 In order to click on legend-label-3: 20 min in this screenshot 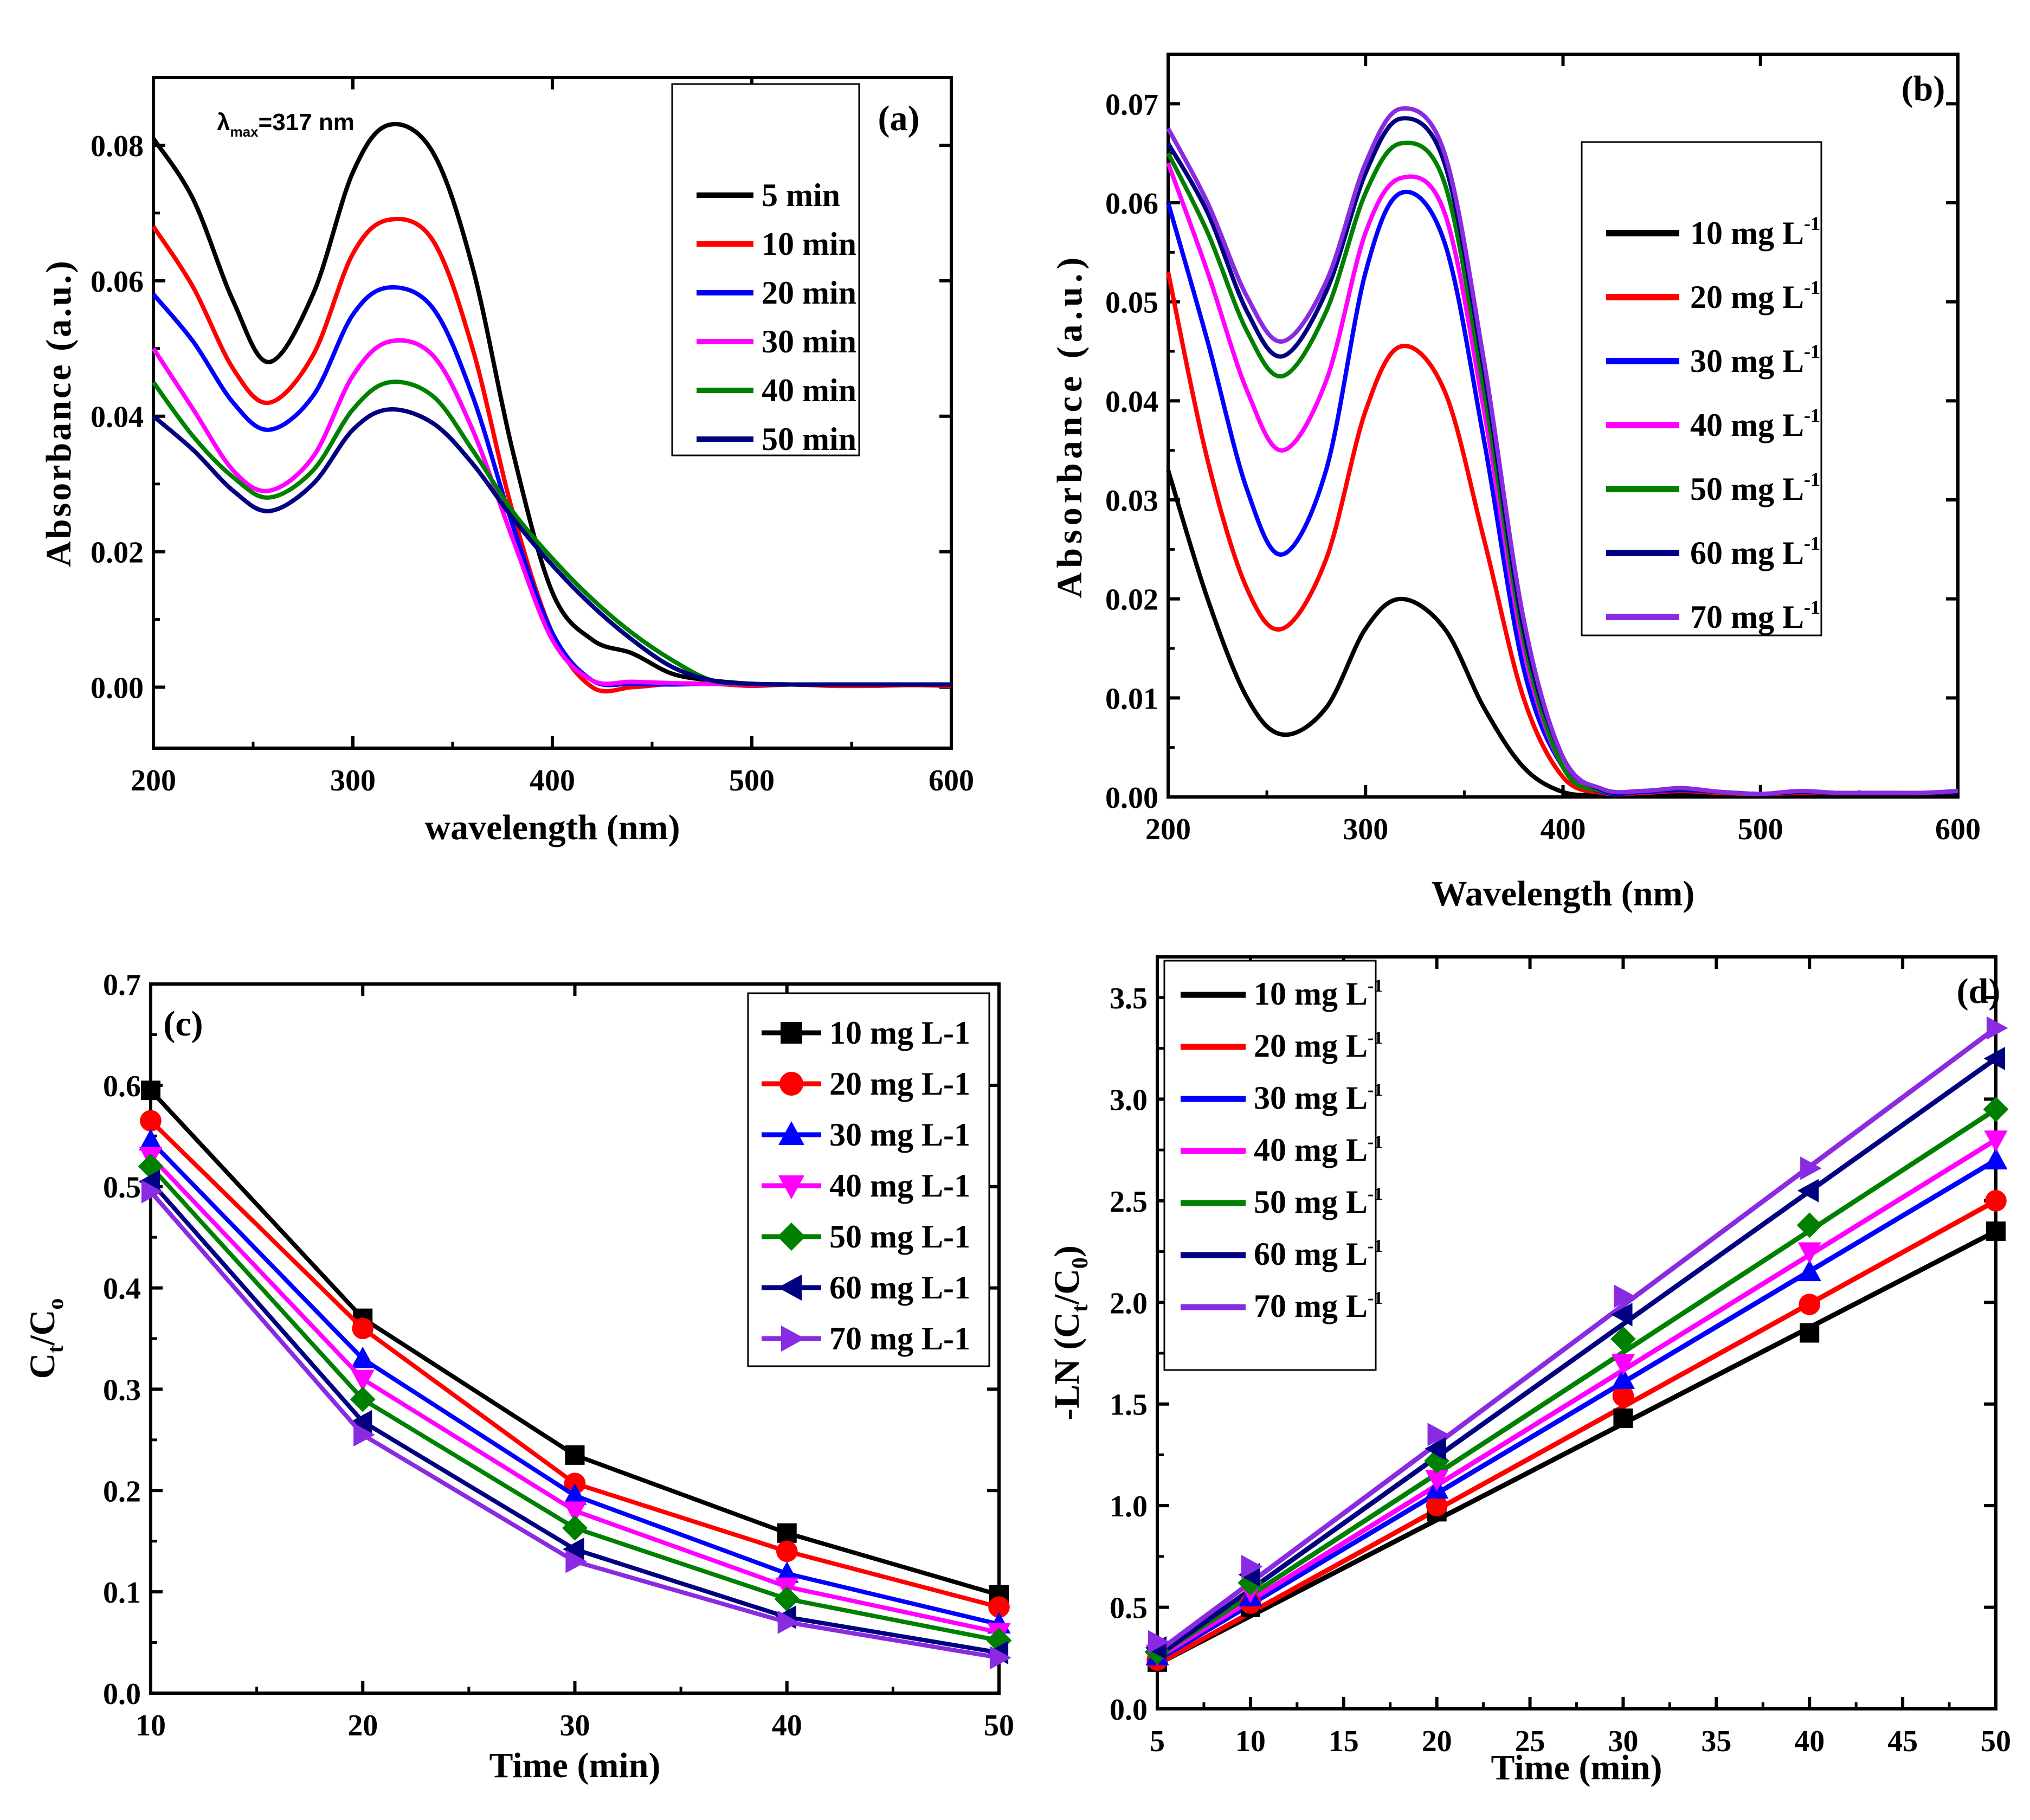, I will do `click(809, 293)`.